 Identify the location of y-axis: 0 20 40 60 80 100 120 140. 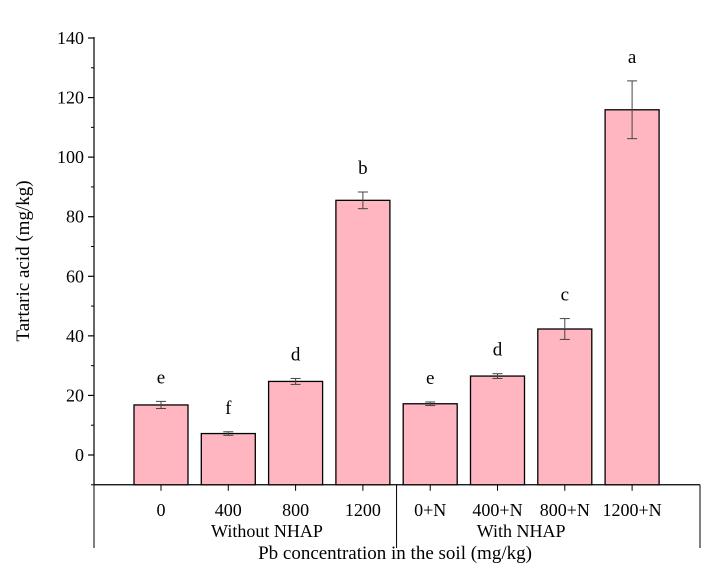
(76, 257).